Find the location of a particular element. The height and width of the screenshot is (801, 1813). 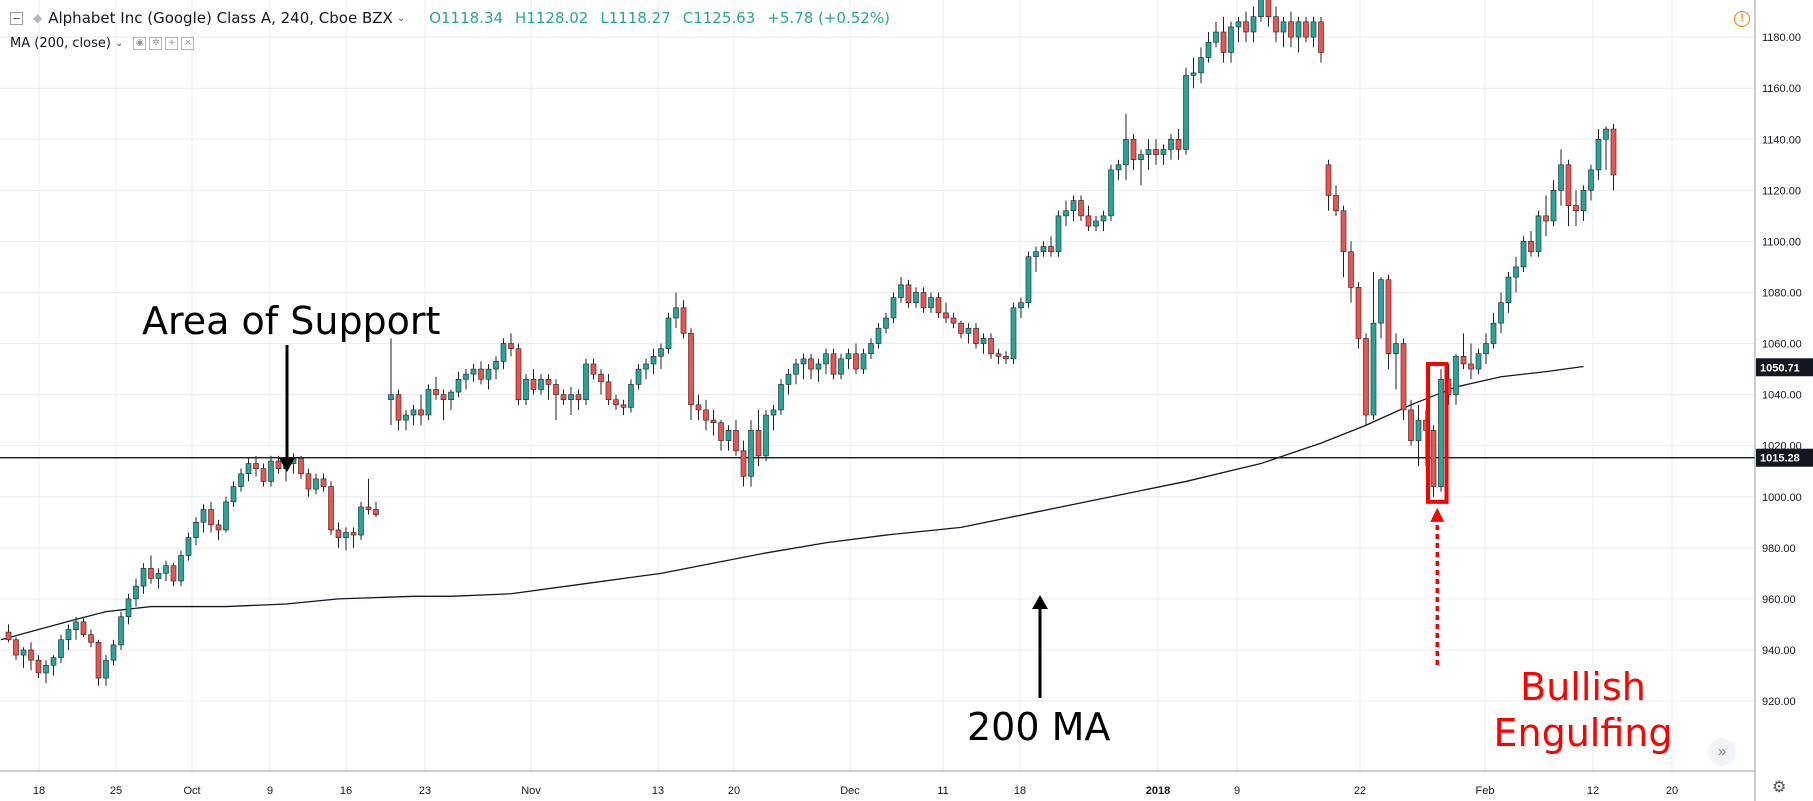

indicator-row: MA (200, close) ⌄ ◉ ✲ + × is located at coordinates (103, 43).